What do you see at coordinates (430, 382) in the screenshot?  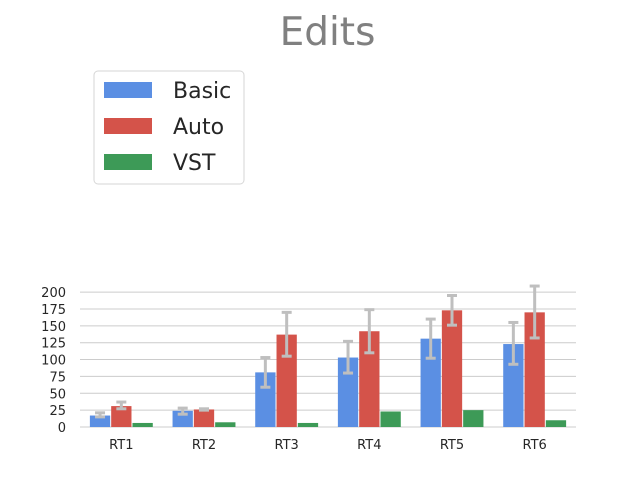 I see `bar-basic-rt5` at bounding box center [430, 382].